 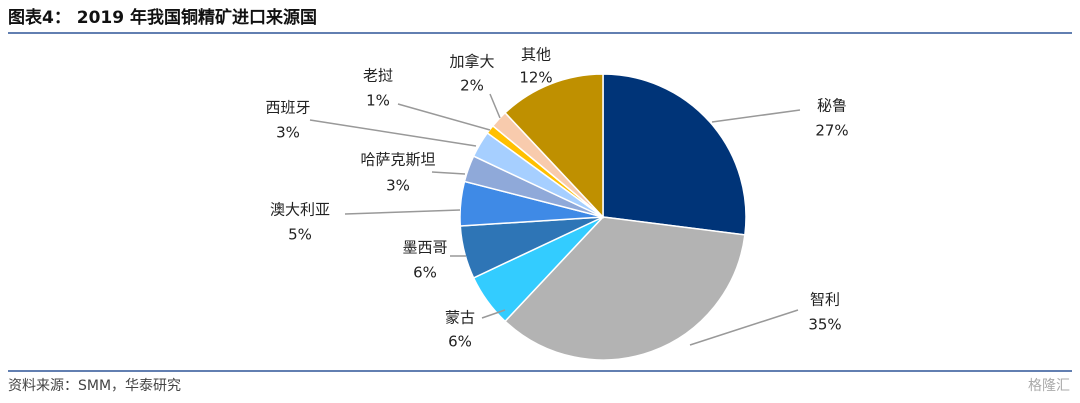 What do you see at coordinates (378, 76) in the screenshot?
I see `slice-label: 老挝` at bounding box center [378, 76].